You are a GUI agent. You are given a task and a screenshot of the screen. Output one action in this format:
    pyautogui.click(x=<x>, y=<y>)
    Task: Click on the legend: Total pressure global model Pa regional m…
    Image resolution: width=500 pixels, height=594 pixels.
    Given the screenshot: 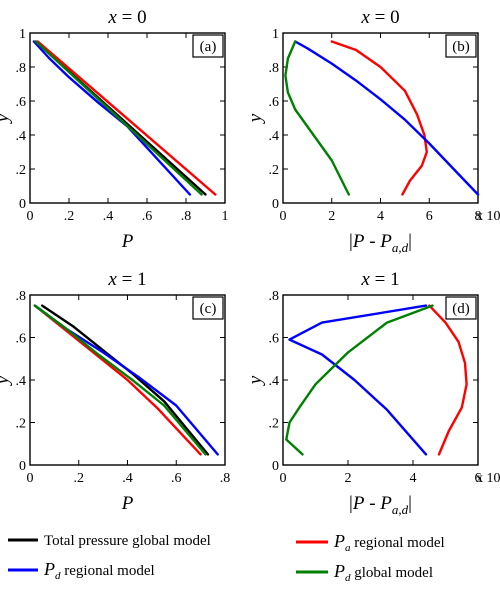 What is the action you would take?
    pyautogui.click(x=226, y=557)
    